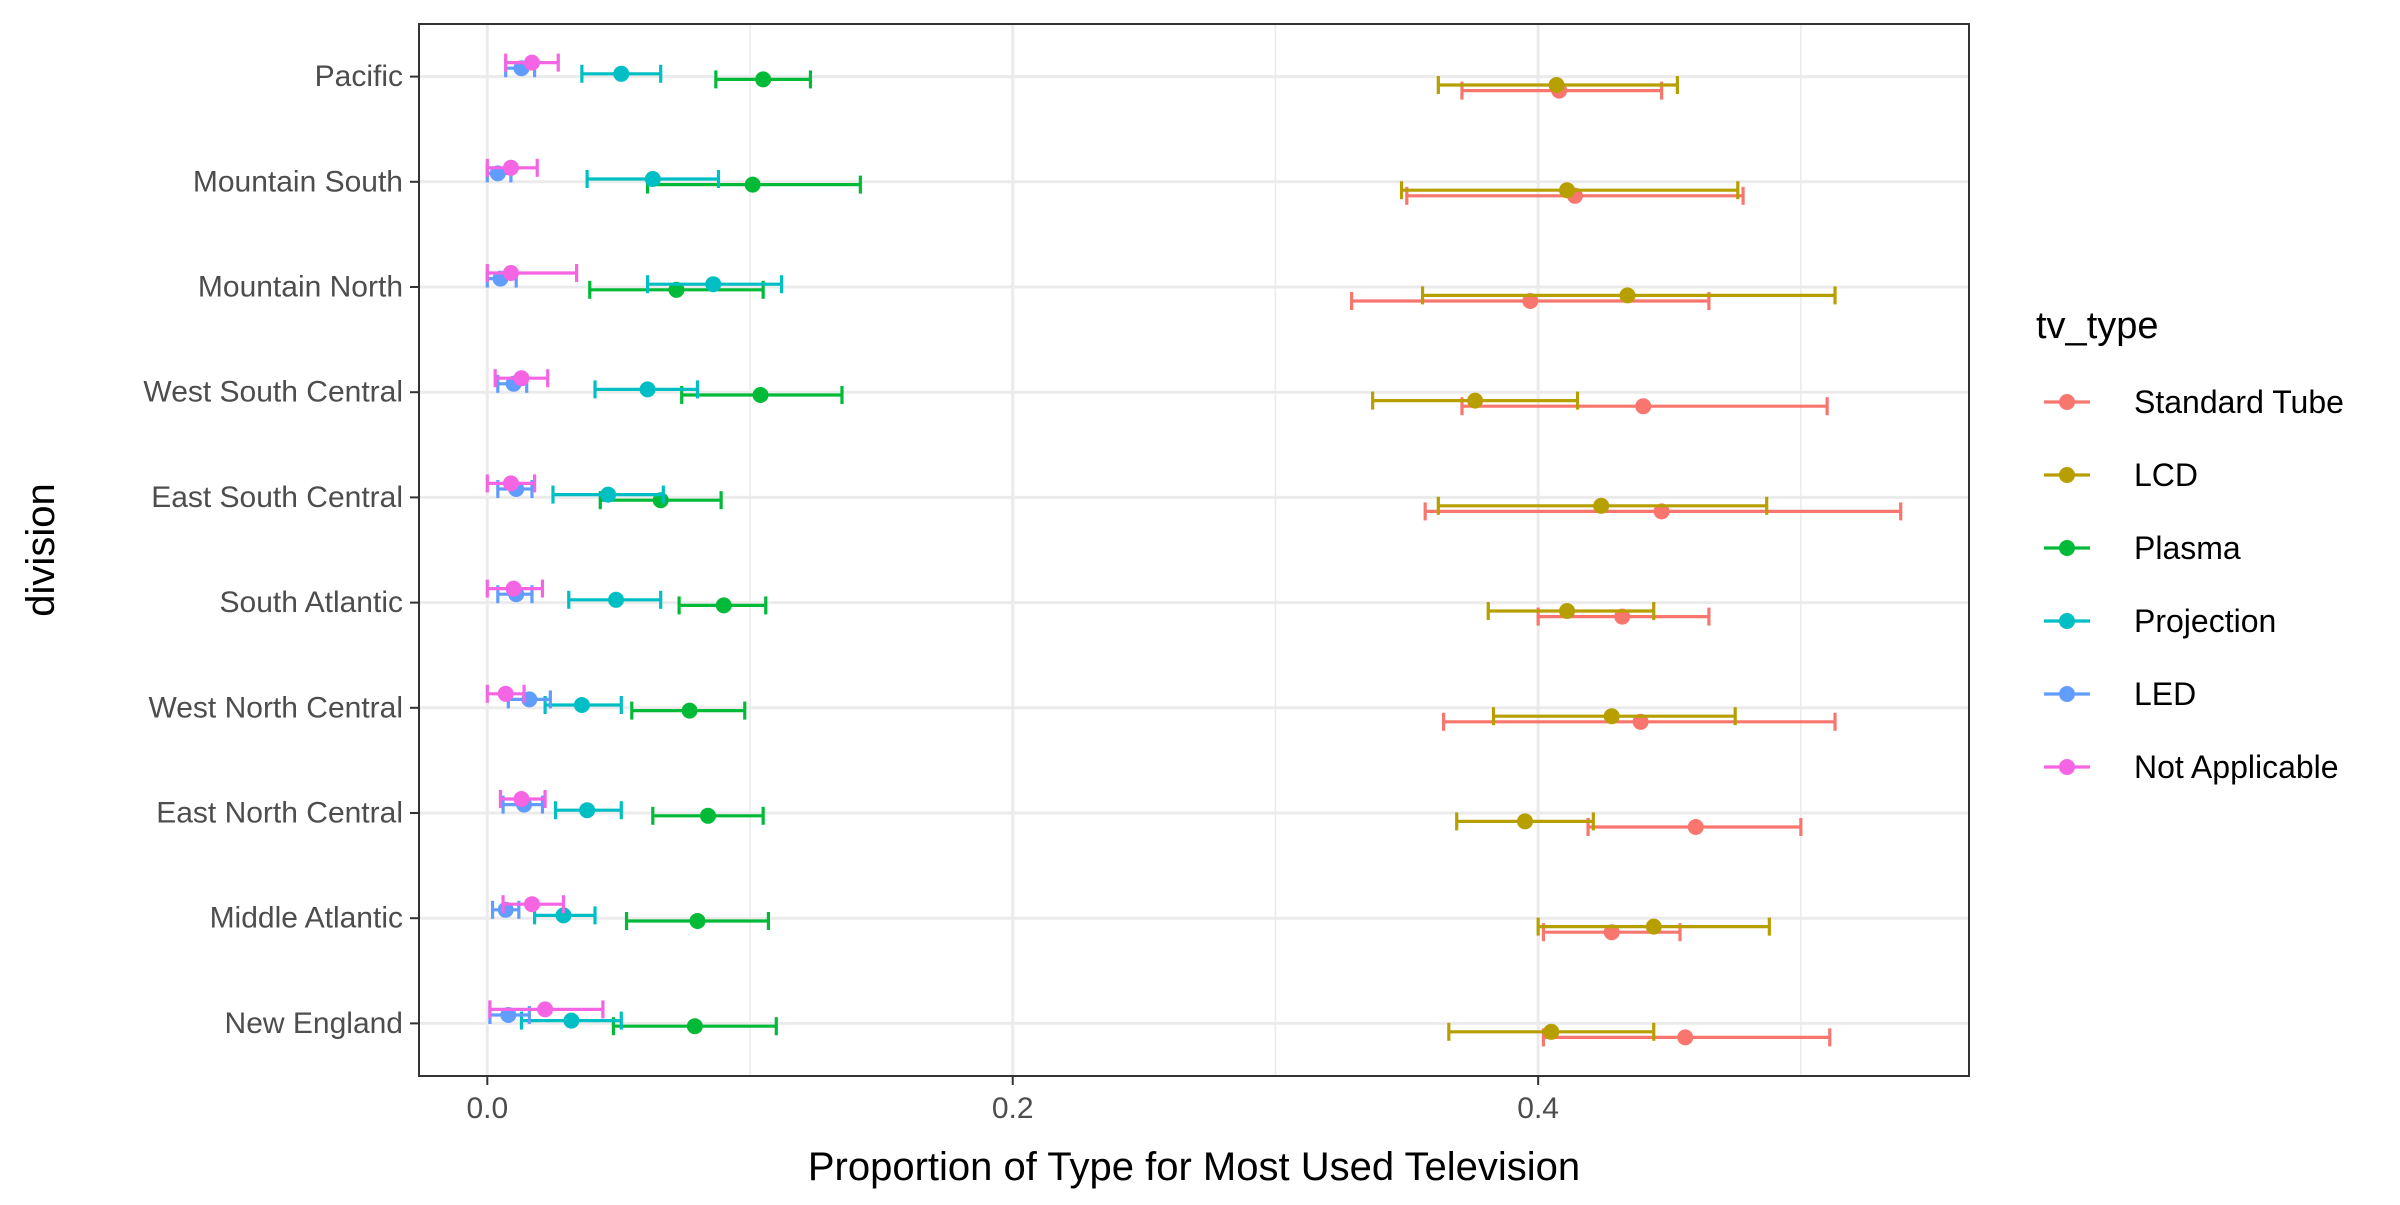 The height and width of the screenshot is (1205, 2400). I want to click on legend-item-standard-tube: Standard Tube, so click(2194, 402).